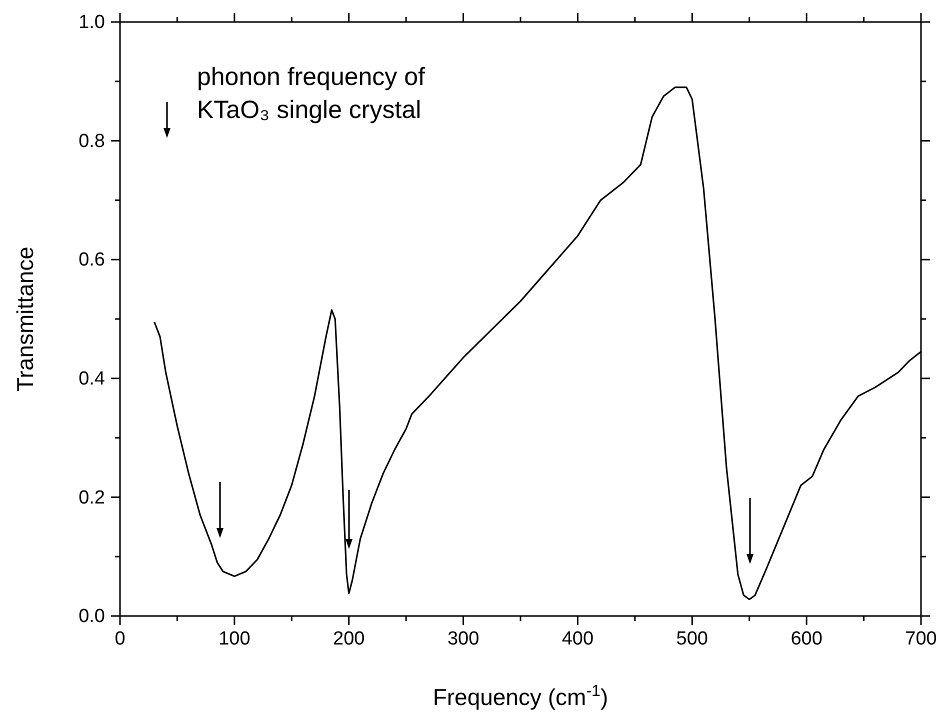 The height and width of the screenshot is (718, 951). Describe the element at coordinates (25, 319) in the screenshot. I see `y-axis-title: Transmittance` at that location.